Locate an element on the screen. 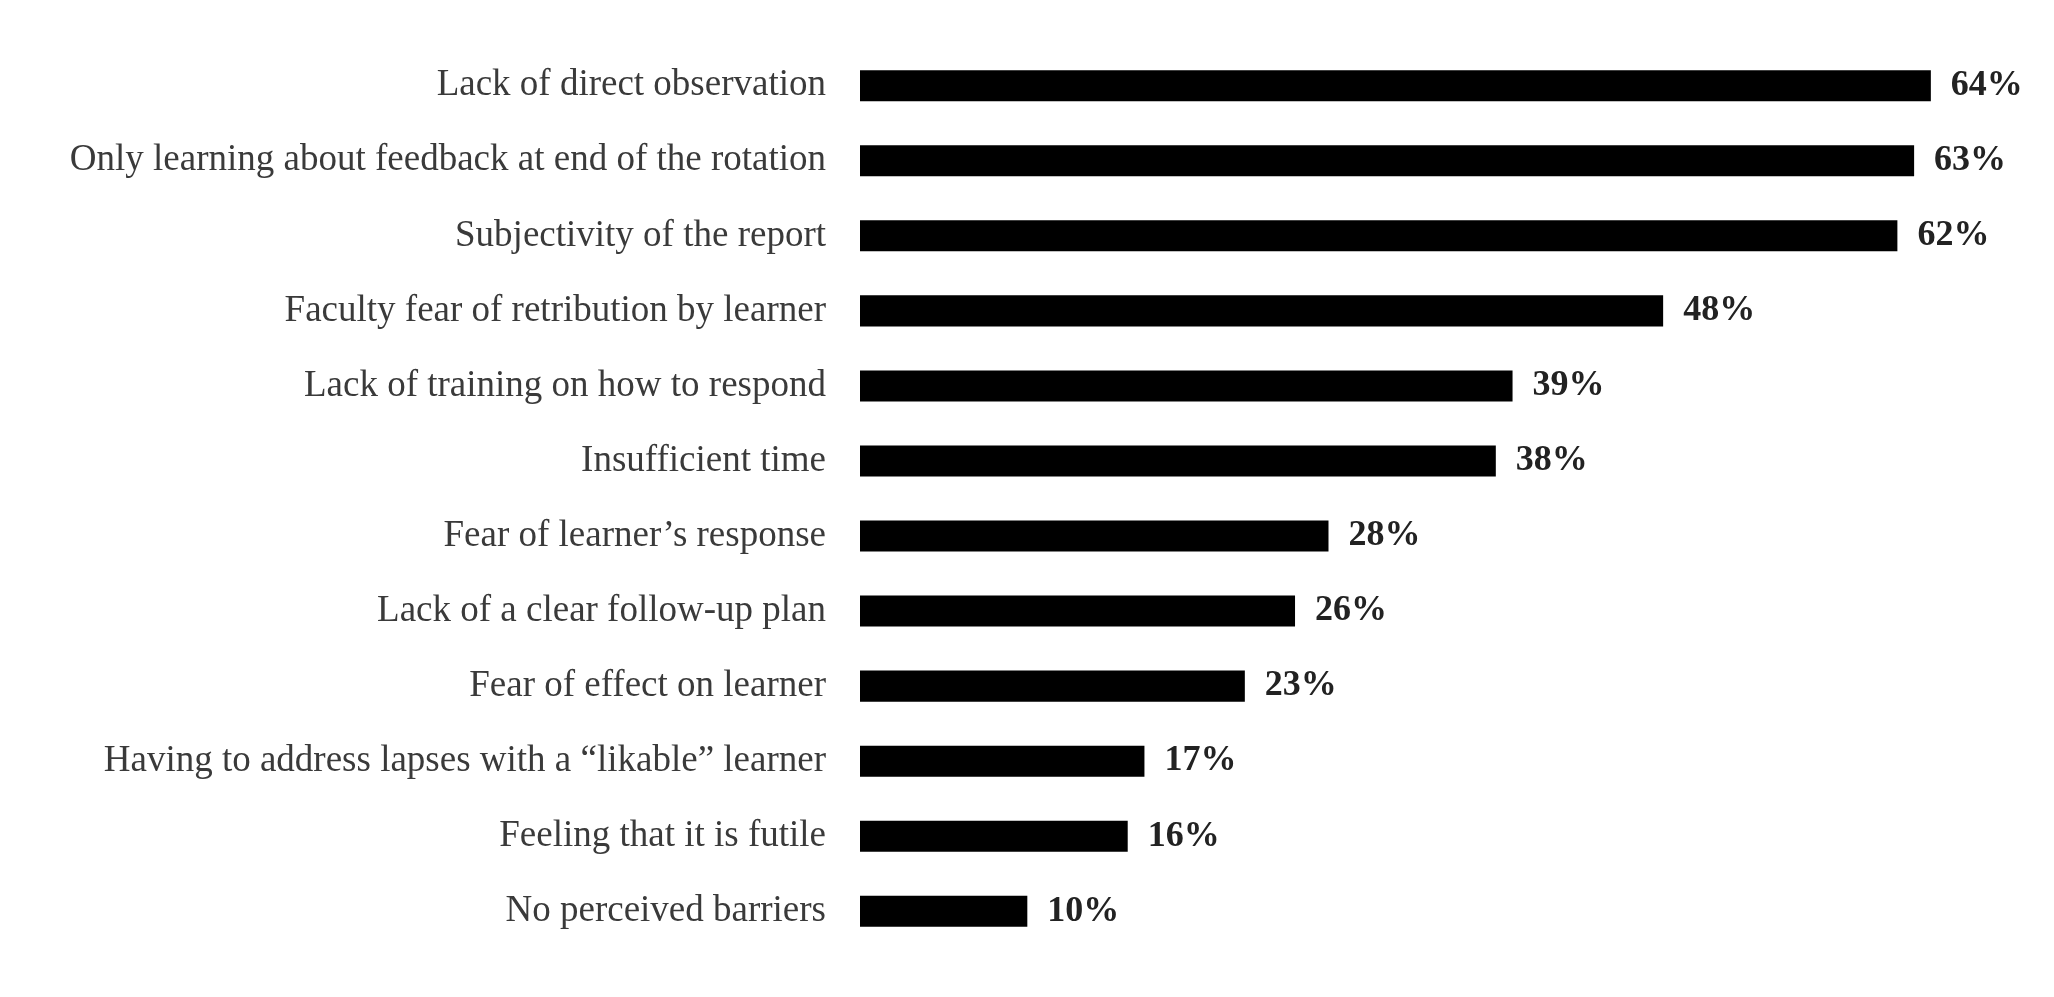  data-label: 64% is located at coordinates (1986, 83).